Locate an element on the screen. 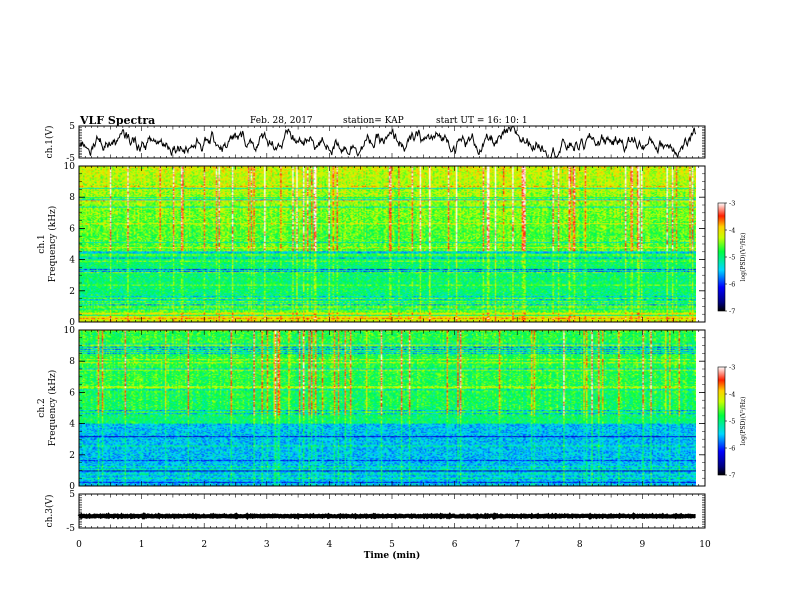 This screenshot has width=792, height=612. colorbar-ch2-label: log(PSD)(V²/Hz) is located at coordinates (743, 421).